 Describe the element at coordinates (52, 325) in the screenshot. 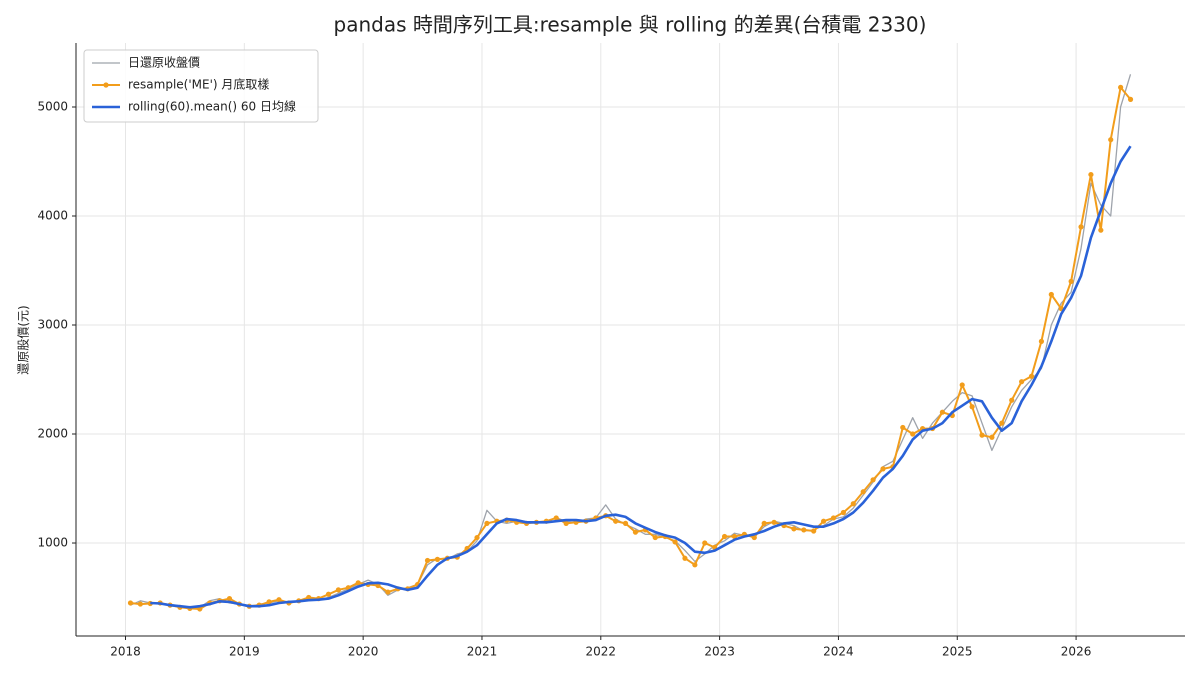

I see `y-tick-label: 3000` at that location.